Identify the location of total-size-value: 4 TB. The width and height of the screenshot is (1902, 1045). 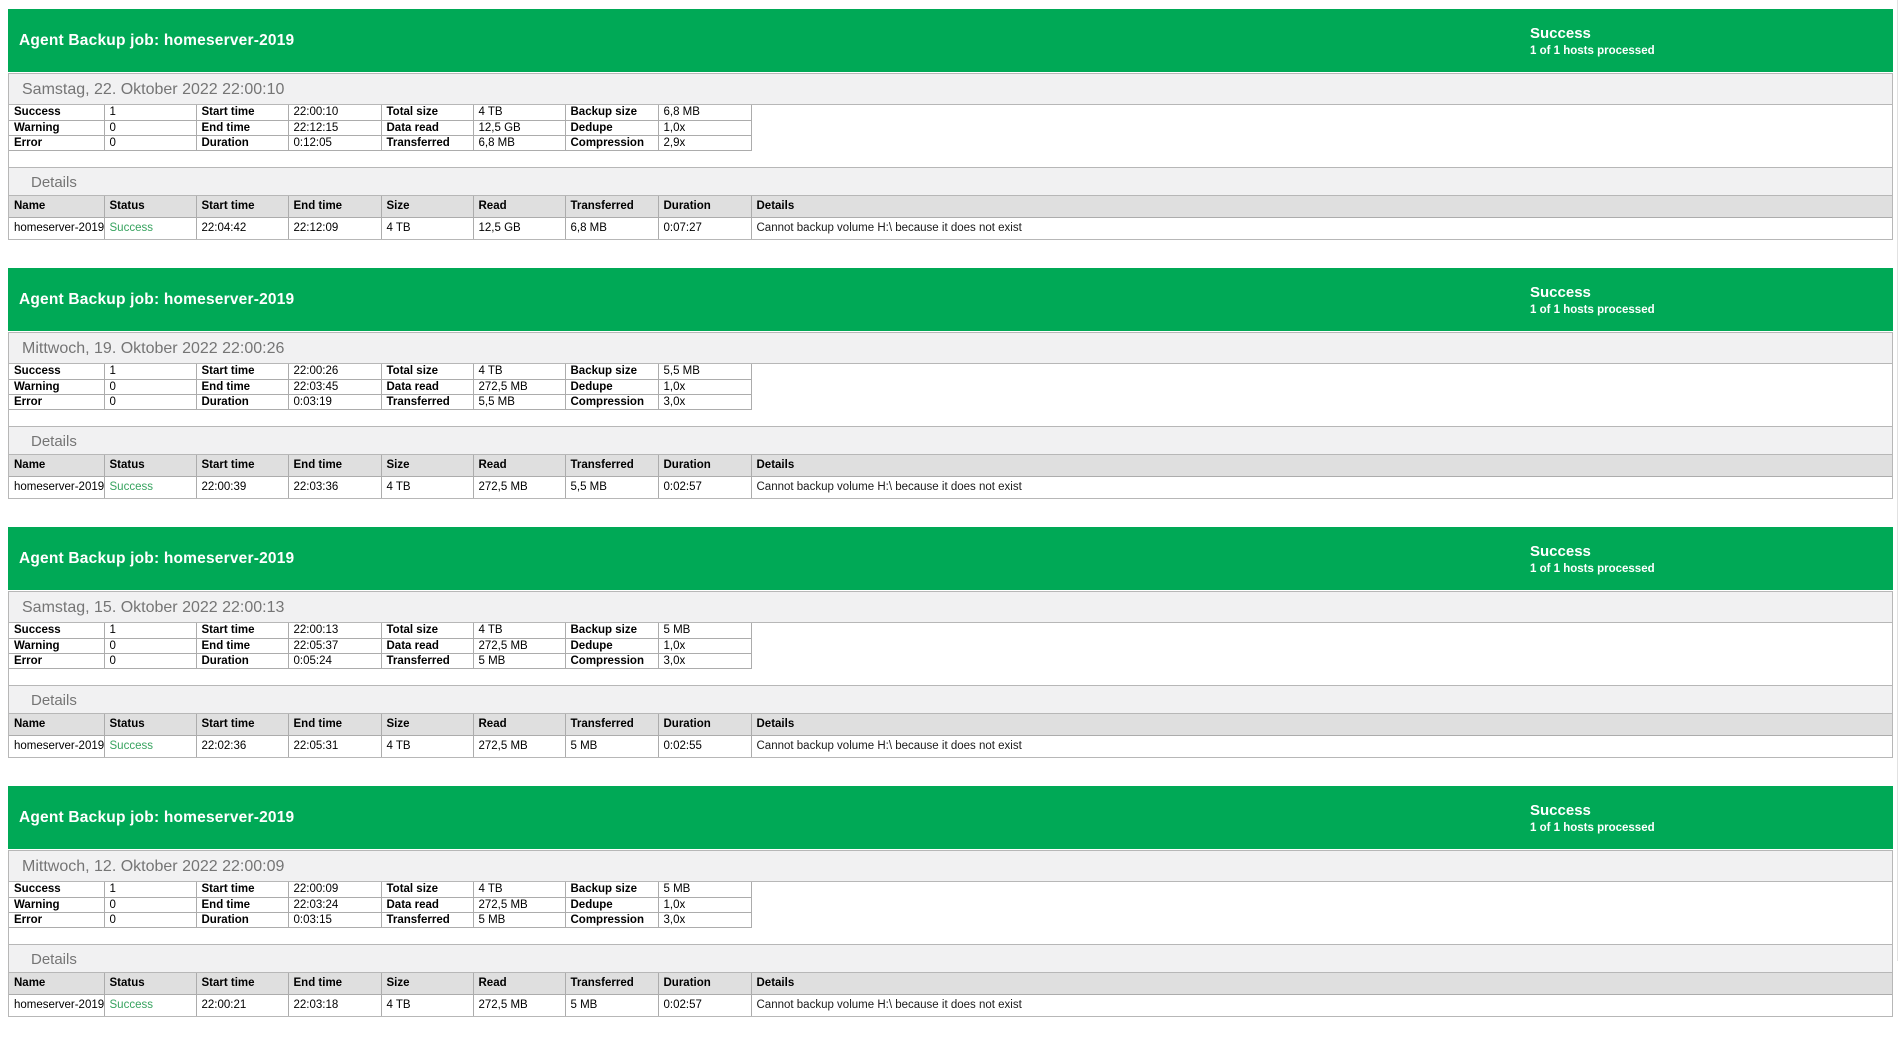
(519, 631).